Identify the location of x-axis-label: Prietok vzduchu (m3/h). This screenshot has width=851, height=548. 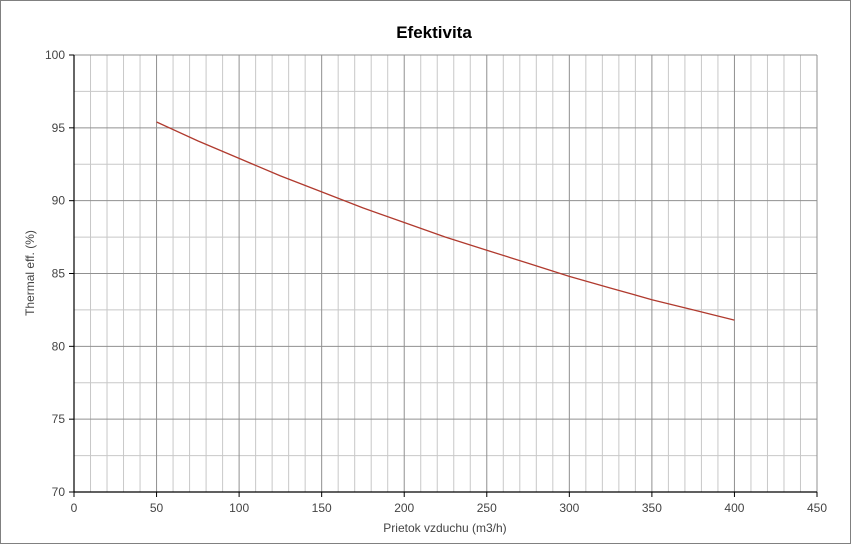
(444, 528).